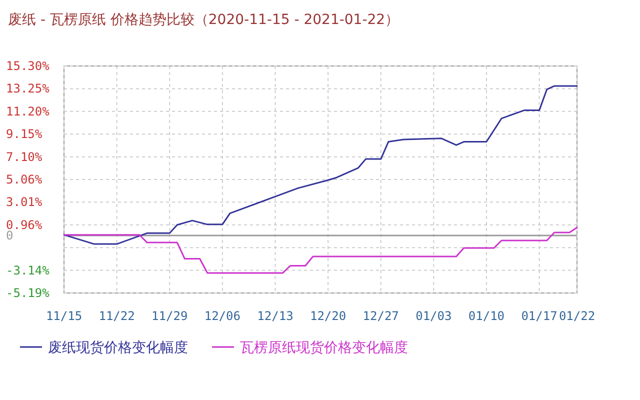 Image resolution: width=640 pixels, height=400 pixels. I want to click on y-tick-label: 7.10%, so click(24, 157).